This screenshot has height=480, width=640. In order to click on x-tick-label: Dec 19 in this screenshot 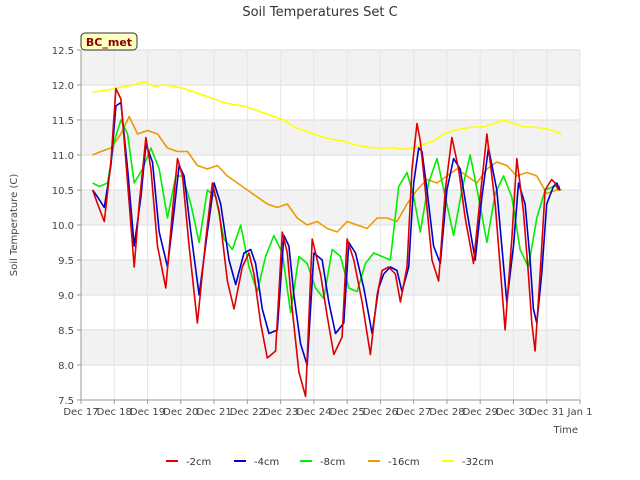, I will do `click(147, 412)`.